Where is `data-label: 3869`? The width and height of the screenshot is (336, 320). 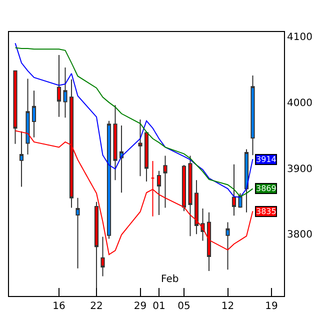 data-label: 3869 is located at coordinates (266, 188).